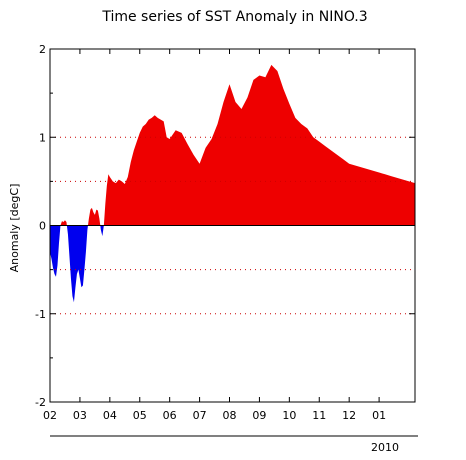 The image size is (466, 460). Describe the element at coordinates (319, 415) in the screenshot. I see `x-tick-label: 11` at that location.